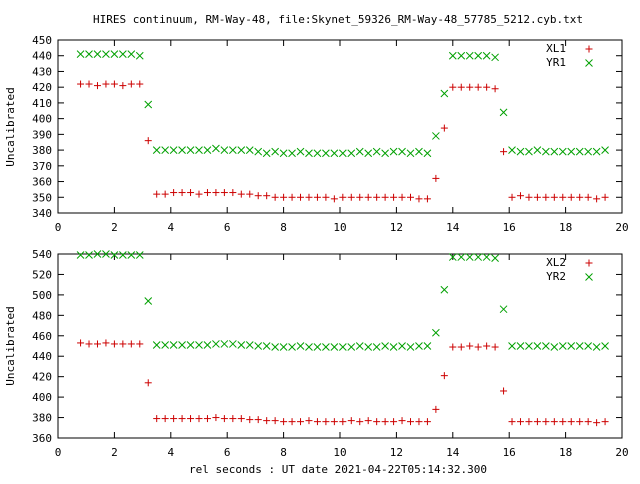 This screenshot has height=484, width=640. What do you see at coordinates (227, 452) in the screenshot?
I see `x-tick-label: 6` at bounding box center [227, 452].